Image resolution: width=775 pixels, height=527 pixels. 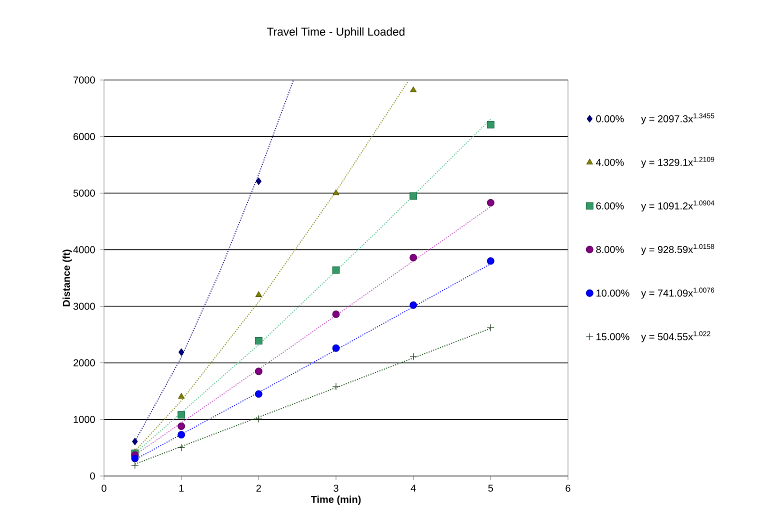 I want to click on x-tick-label: 0, so click(x=104, y=488).